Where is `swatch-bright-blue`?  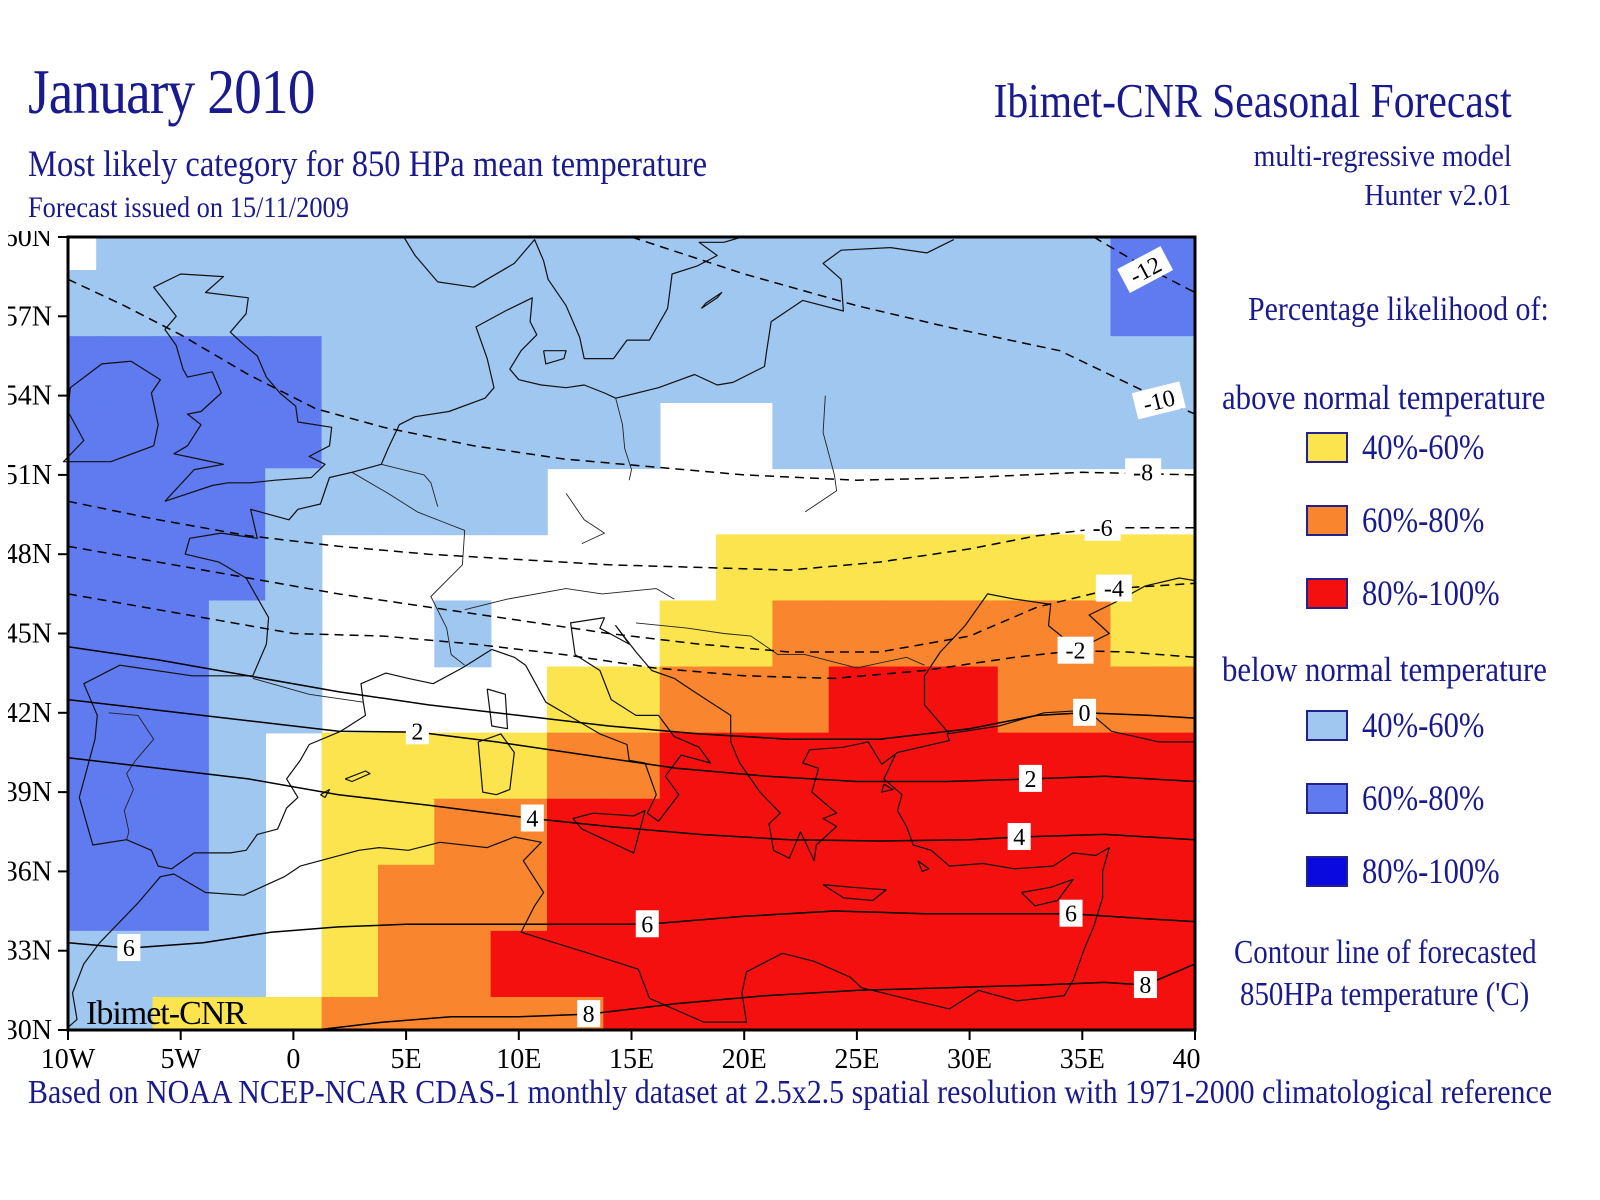
swatch-bright-blue is located at coordinates (1327, 871).